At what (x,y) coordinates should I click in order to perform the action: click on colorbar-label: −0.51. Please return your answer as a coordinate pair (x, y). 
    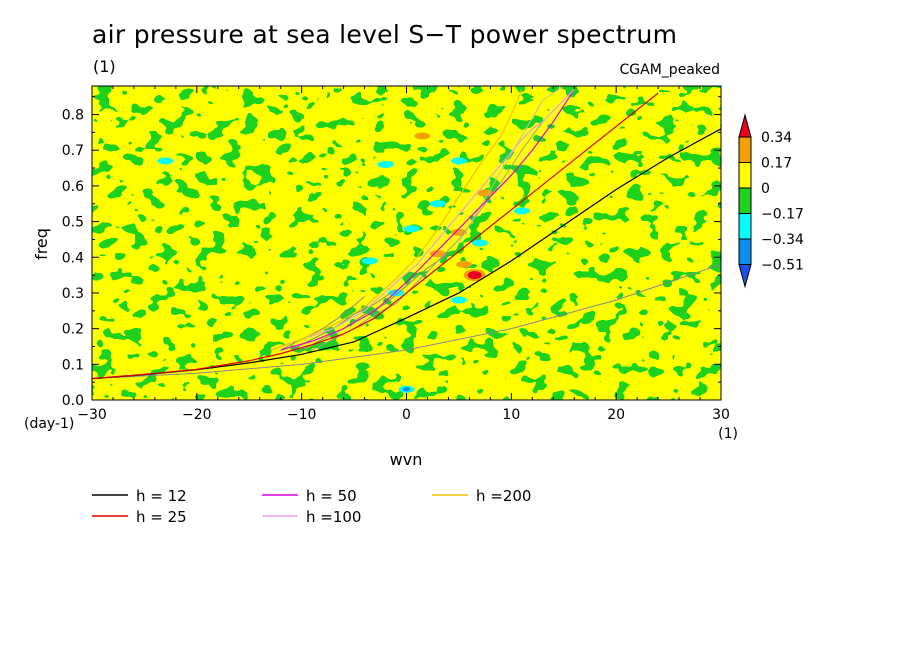
    Looking at the image, I should click on (782, 266).